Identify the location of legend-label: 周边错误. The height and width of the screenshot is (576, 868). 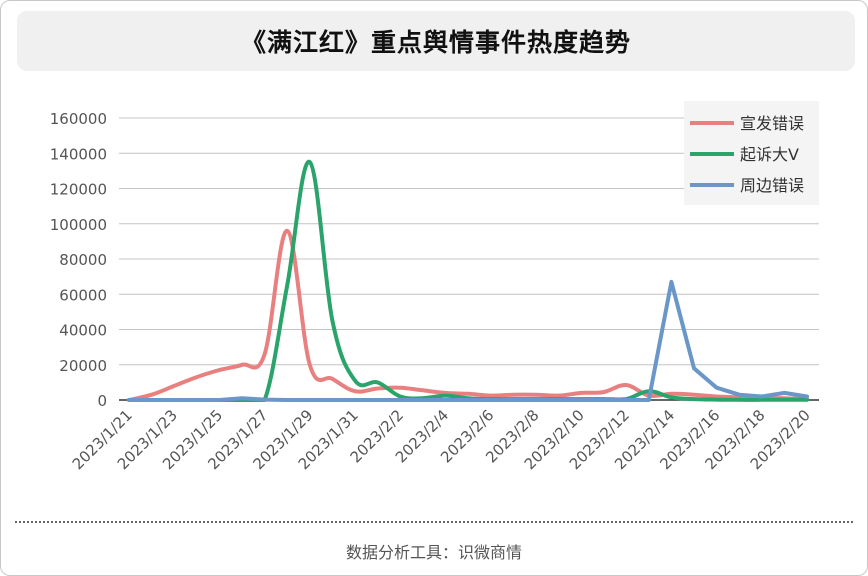
(772, 185).